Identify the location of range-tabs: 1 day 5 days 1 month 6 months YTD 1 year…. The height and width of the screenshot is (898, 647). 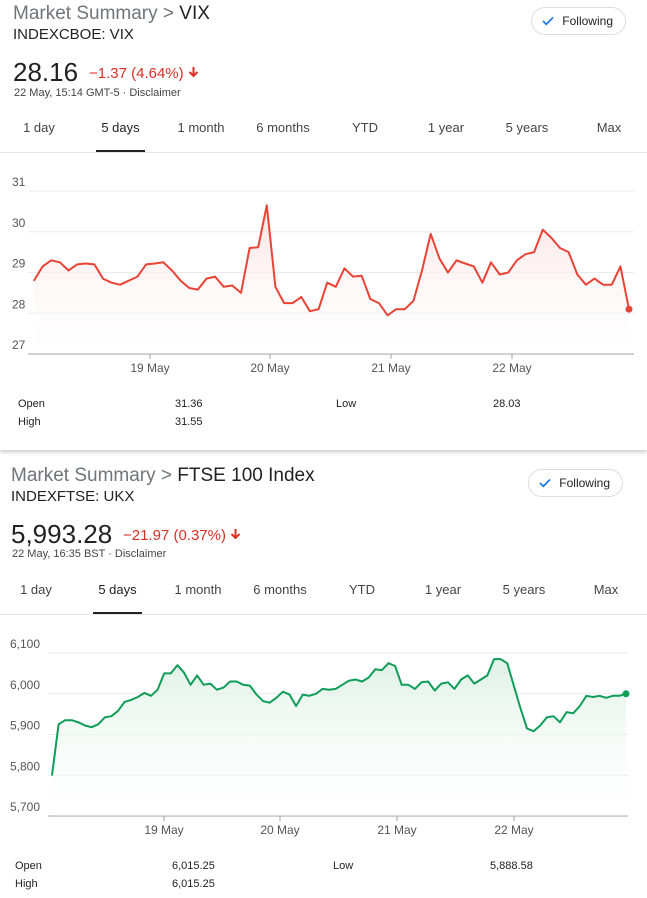
(323, 132).